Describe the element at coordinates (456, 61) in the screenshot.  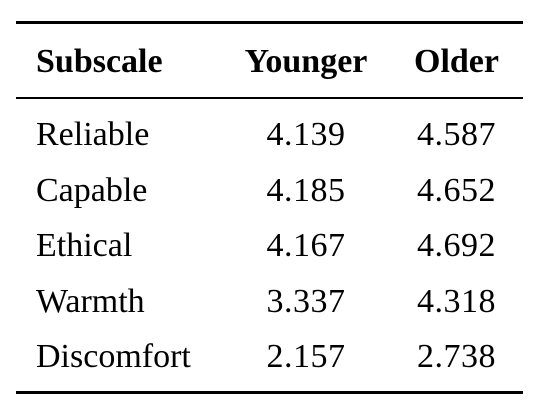
I see `header-older: Older` at that location.